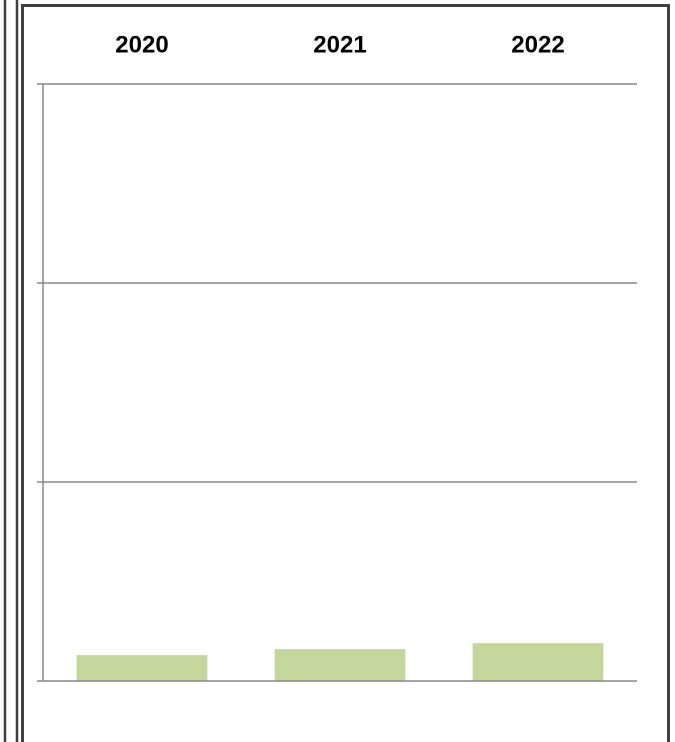 Image resolution: width=675 pixels, height=742 pixels. I want to click on category-label: 2022, so click(537, 44).